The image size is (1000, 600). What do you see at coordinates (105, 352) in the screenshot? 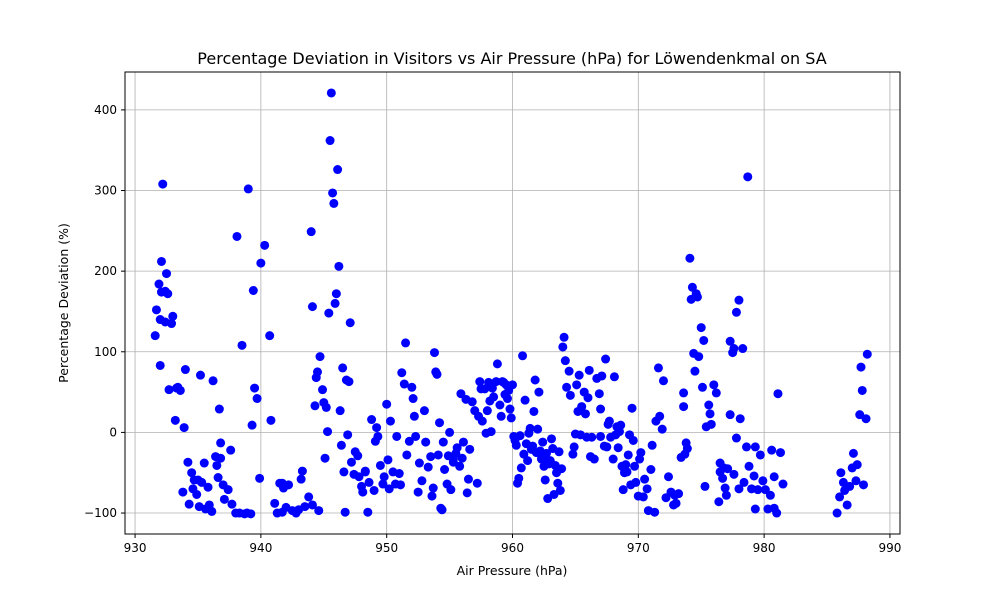
I see `y-tick-label: 100` at bounding box center [105, 352].